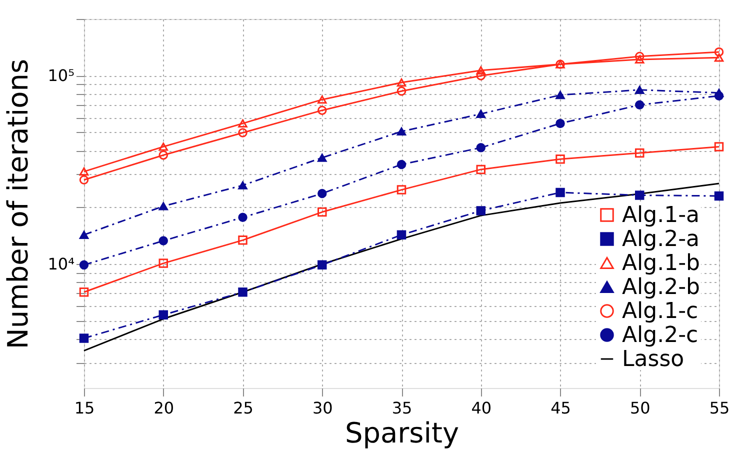 The height and width of the screenshot is (450, 750). Describe the element at coordinates (61, 264) in the screenshot. I see `y-tick-label: 10⁴` at that location.